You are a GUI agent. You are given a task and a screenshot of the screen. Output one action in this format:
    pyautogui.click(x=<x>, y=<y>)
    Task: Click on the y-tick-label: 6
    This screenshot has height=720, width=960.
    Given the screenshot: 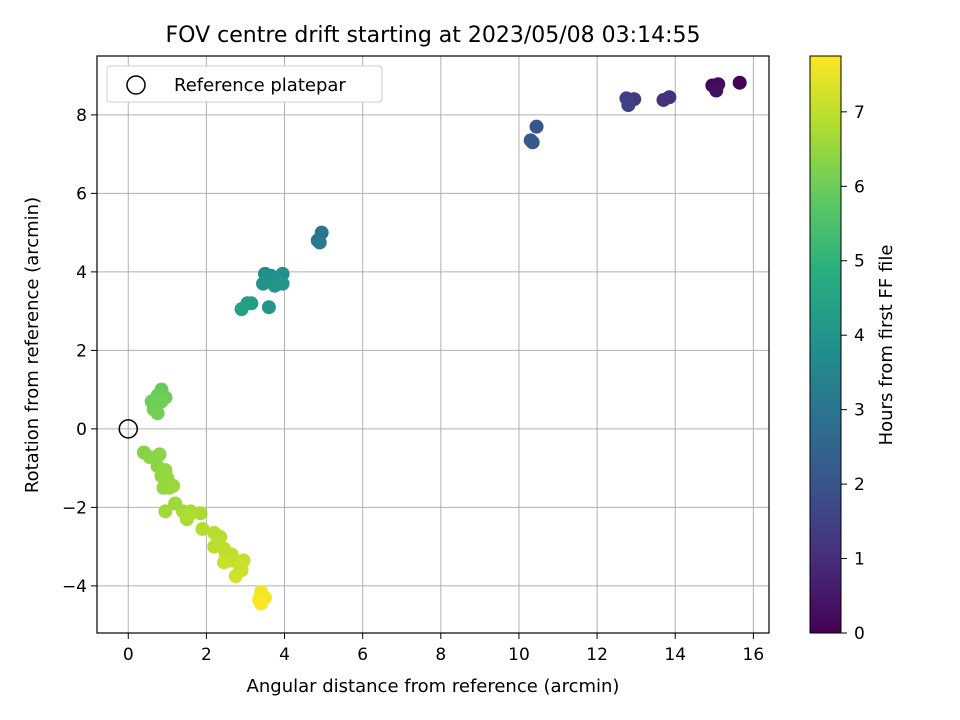 What is the action you would take?
    pyautogui.click(x=81, y=194)
    